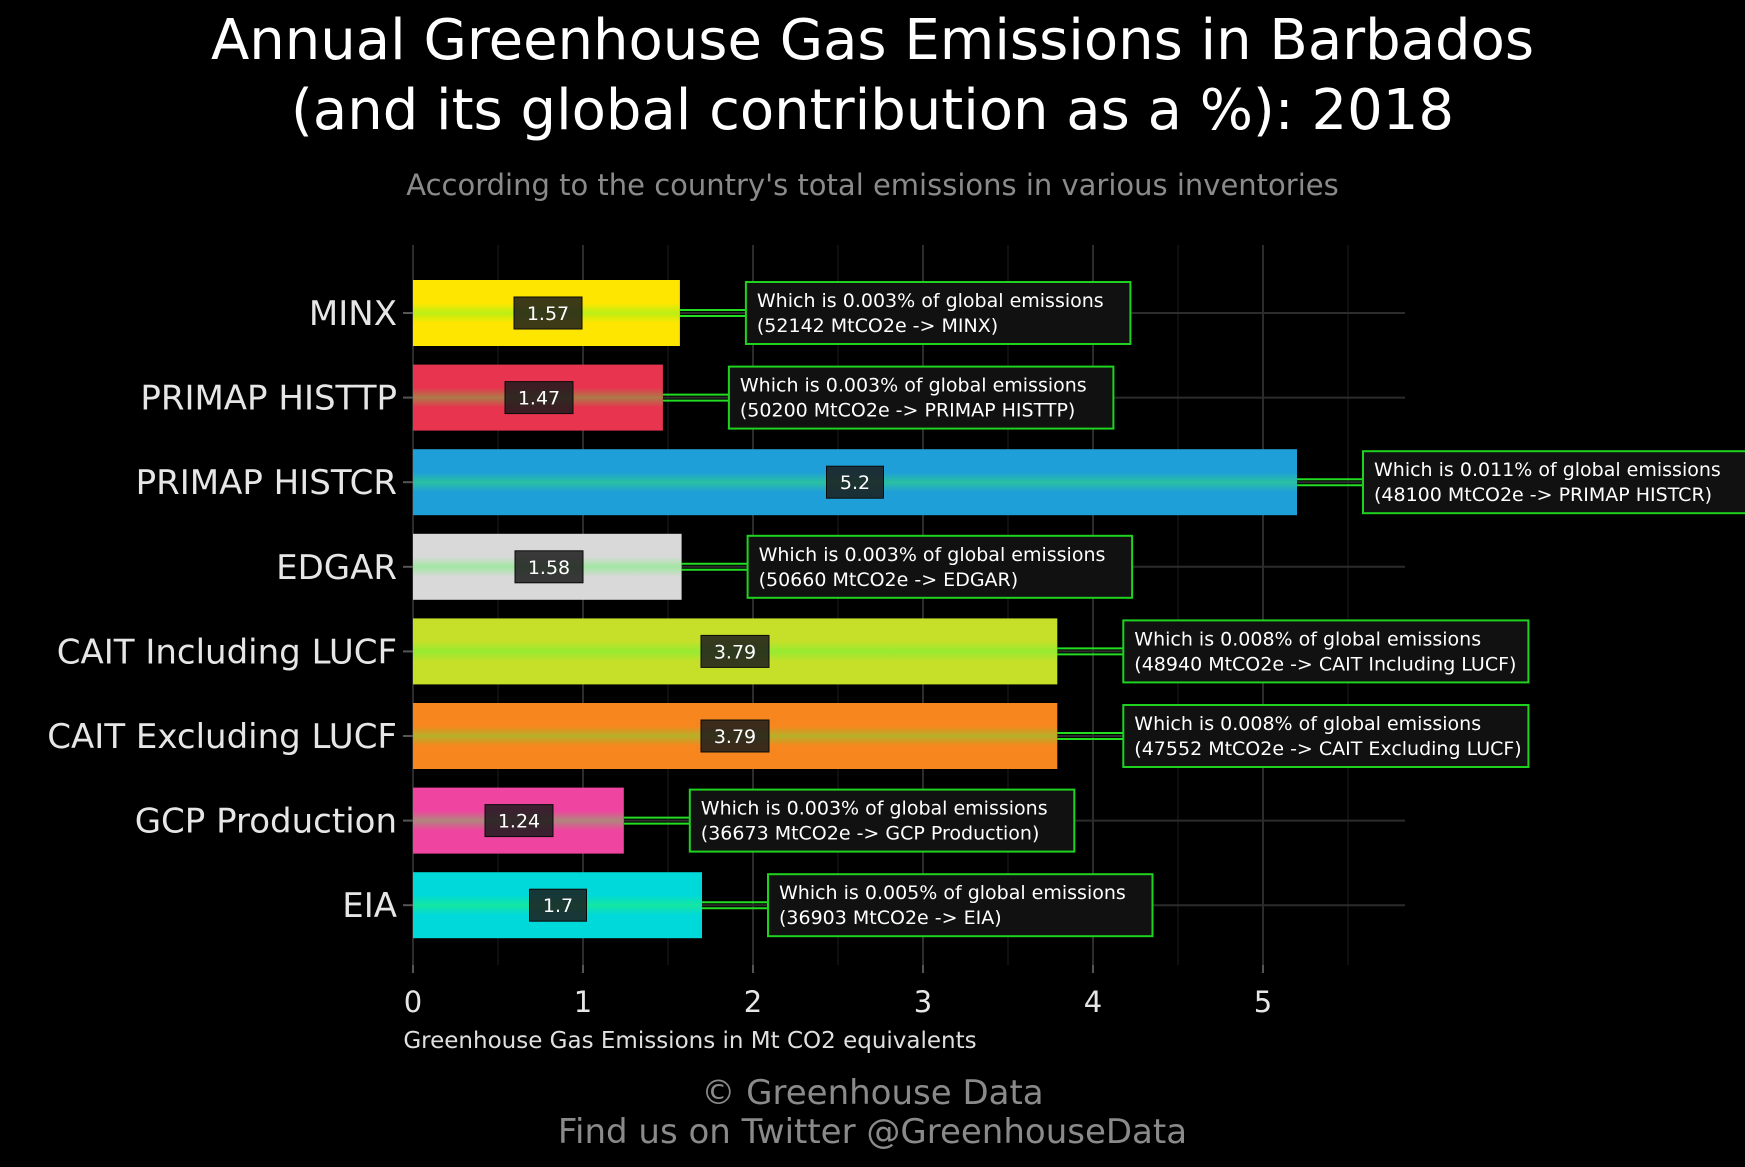 The width and height of the screenshot is (1745, 1167). Describe the element at coordinates (1547, 470) in the screenshot. I see `annotation-line-1: Which is 0.011% of global emissions` at that location.